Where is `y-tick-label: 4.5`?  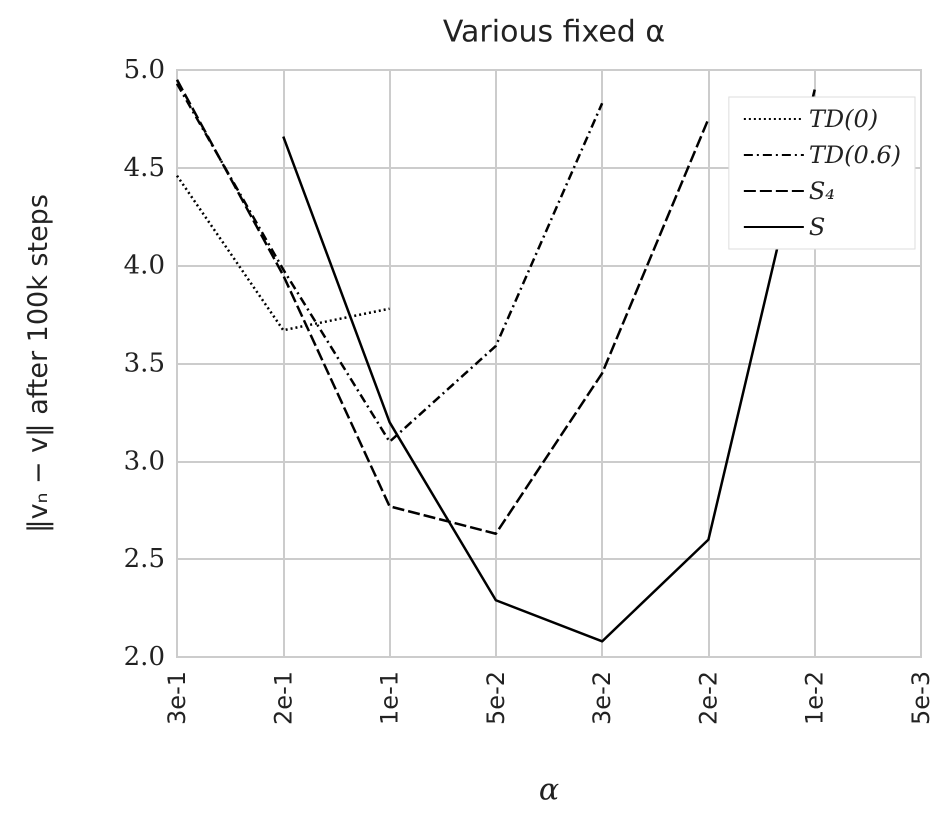
y-tick-label: 4.5 is located at coordinates (144, 167).